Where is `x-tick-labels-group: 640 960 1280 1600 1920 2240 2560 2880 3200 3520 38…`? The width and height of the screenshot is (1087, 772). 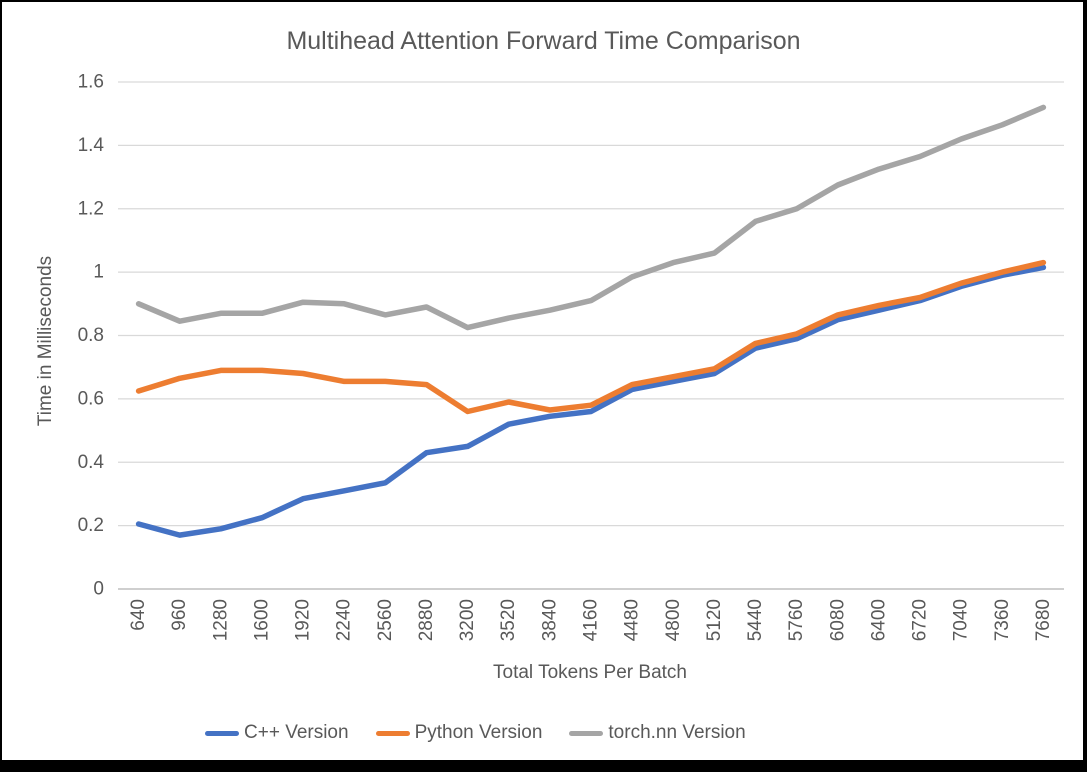
x-tick-labels-group: 640 960 1280 1600 1920 2240 2560 2880 3200 3520 38… is located at coordinates (591, 620).